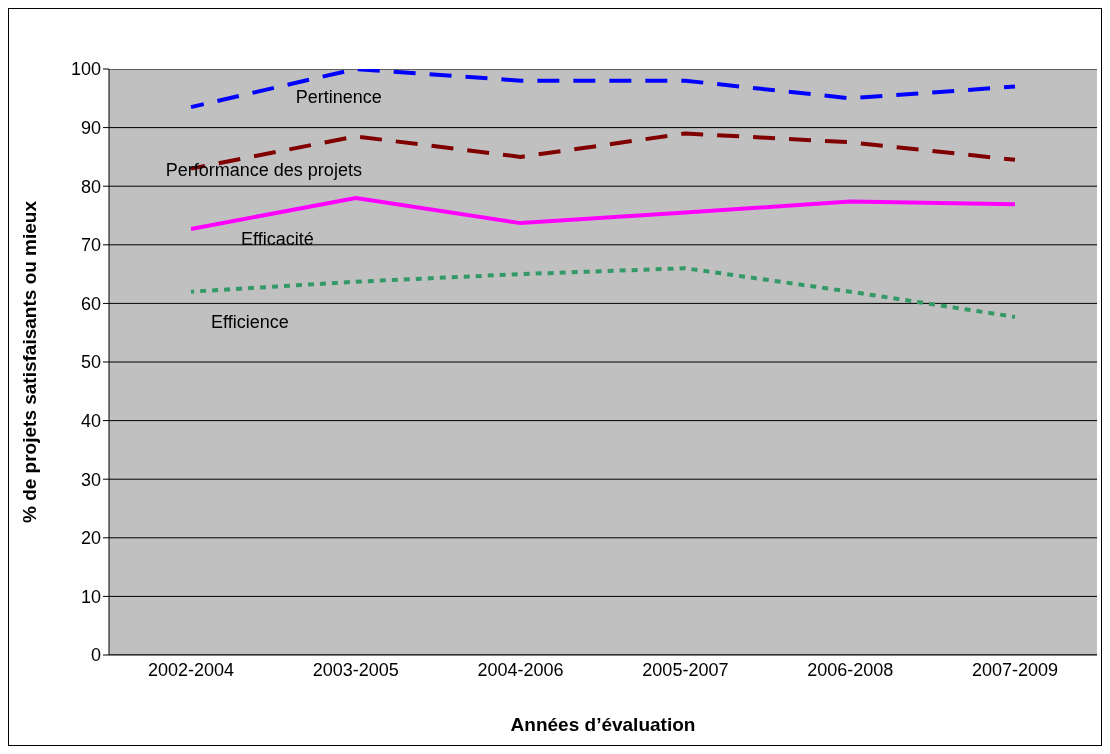  What do you see at coordinates (90, 538) in the screenshot?
I see `y-tick-label: 20` at bounding box center [90, 538].